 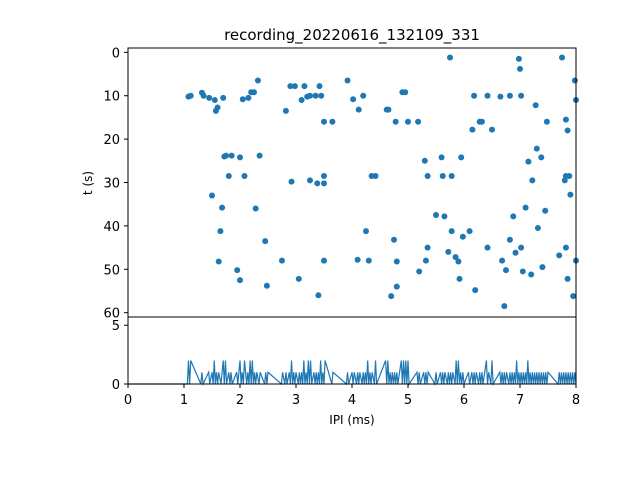 I want to click on scatter-y-axis-label: t (s), so click(x=88, y=183).